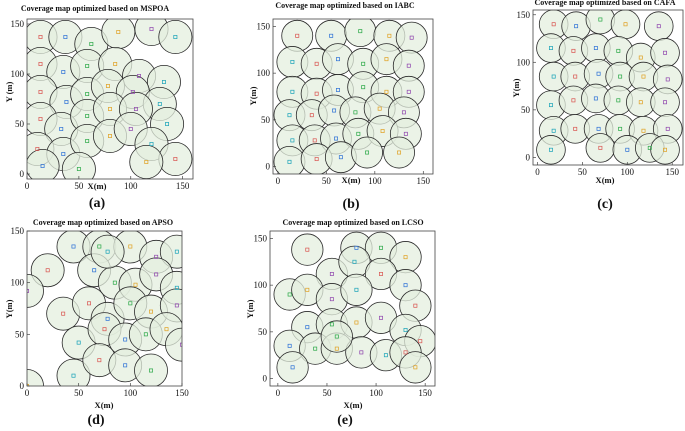 Image resolution: width=685 pixels, height=431 pixels. I want to click on panel-label: (c), so click(605, 204).